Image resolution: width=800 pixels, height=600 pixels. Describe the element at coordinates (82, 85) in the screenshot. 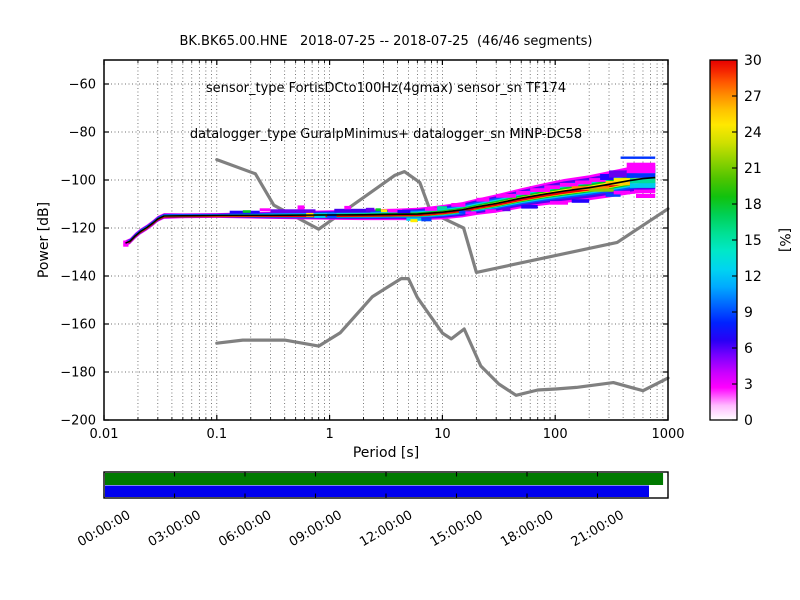

I see `y-tick-label: −60` at that location.